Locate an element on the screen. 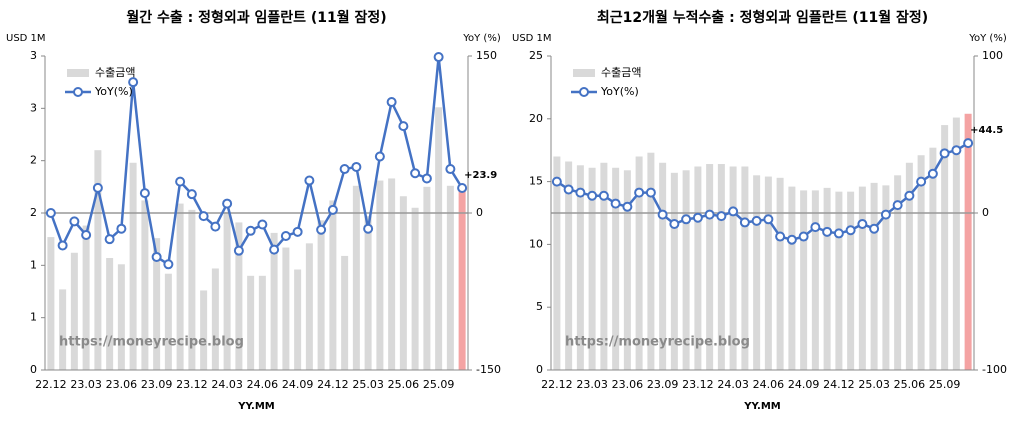 Image resolution: width=1024 pixels, height=428 pixels. y2-tick-label: -100 is located at coordinates (994, 369).